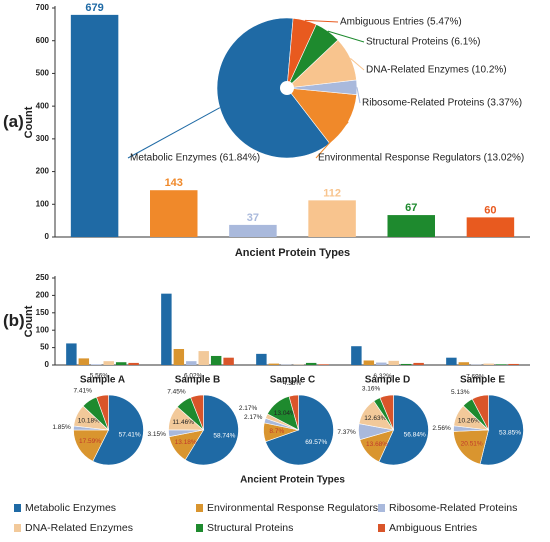 The image size is (550, 542). What do you see at coordinates (472, 443) in the screenshot?
I see `slice-label: 20.51%` at bounding box center [472, 443].